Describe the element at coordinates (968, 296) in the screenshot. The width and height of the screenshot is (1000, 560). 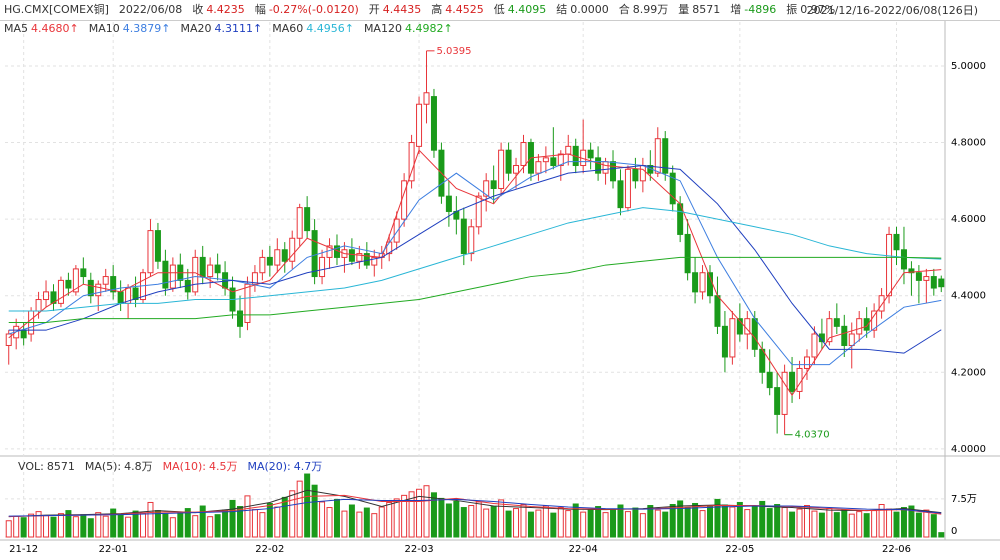
I see `y-tick-label: 4.4000` at that location.